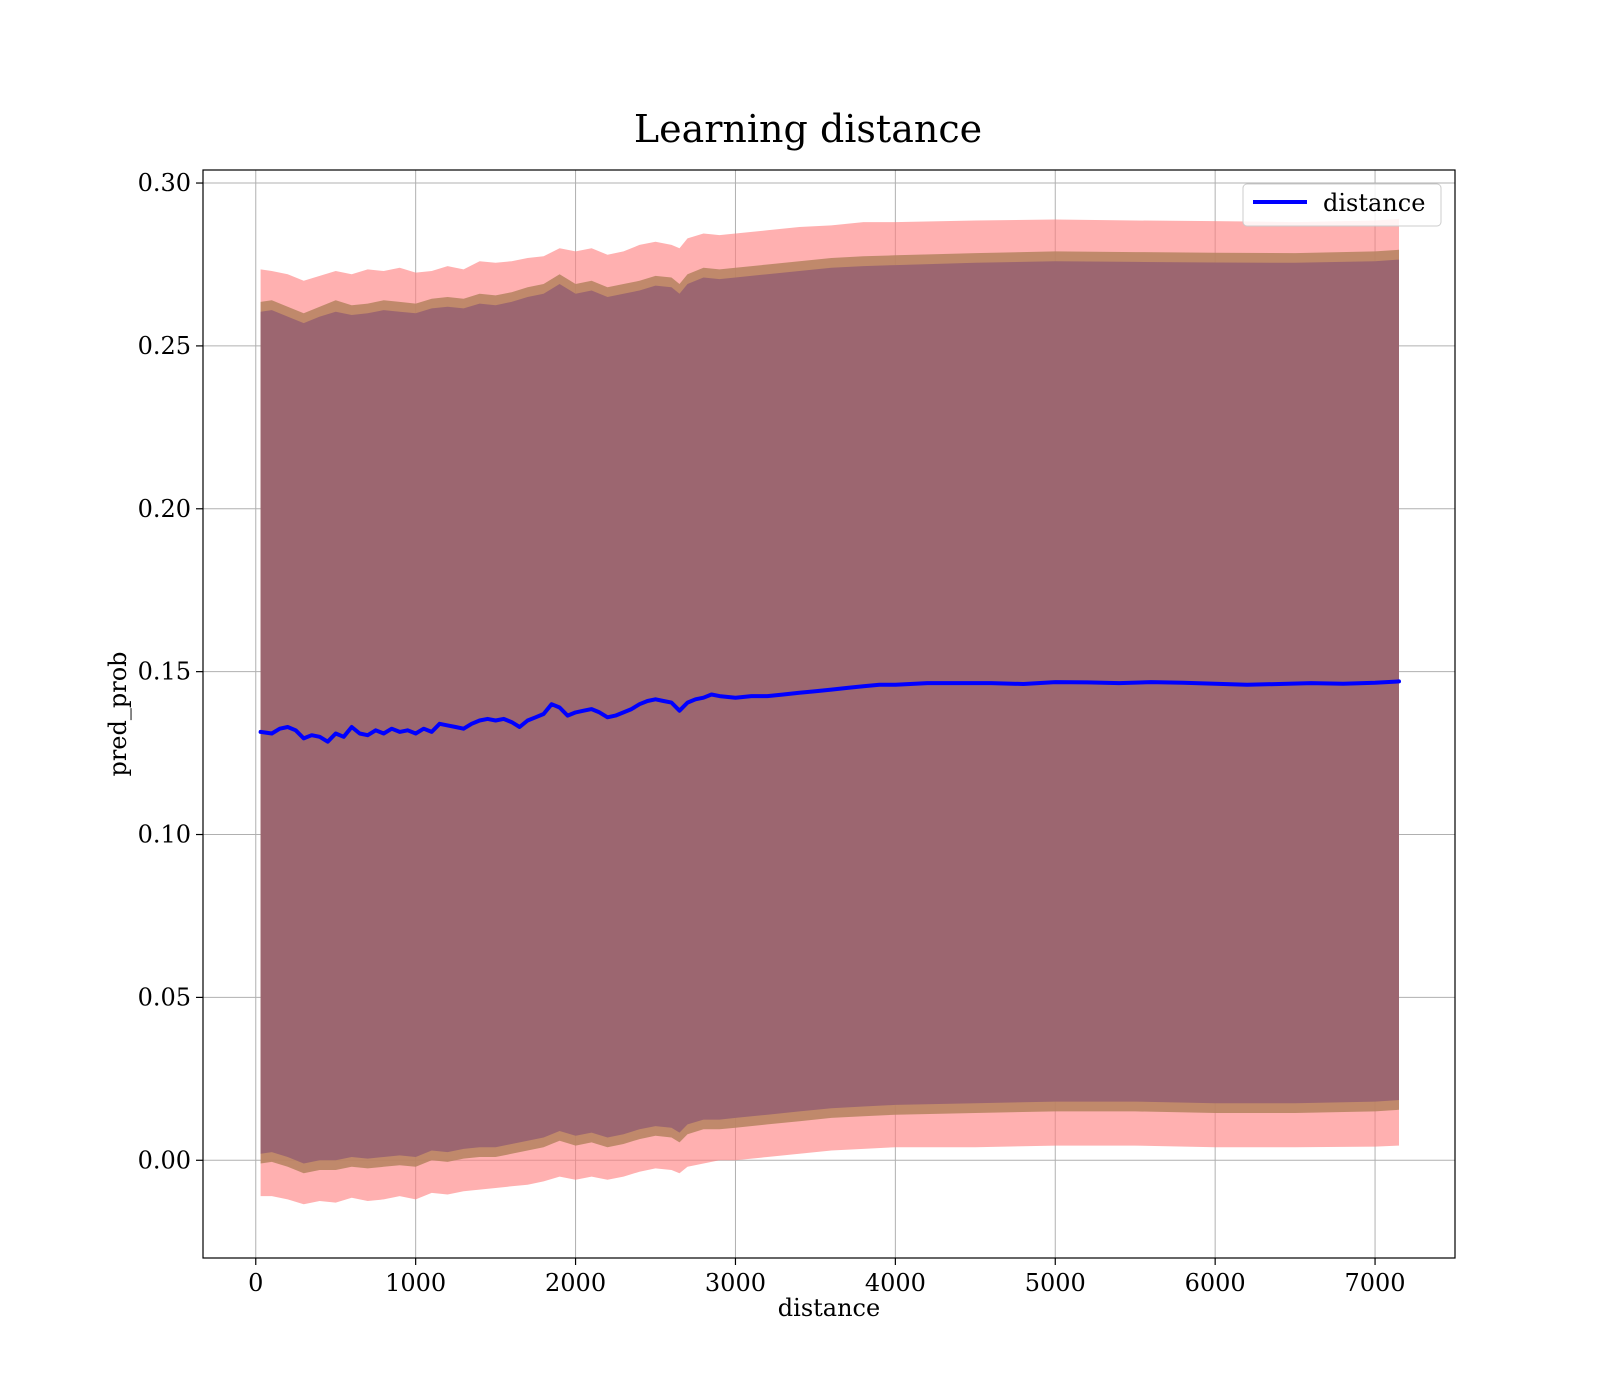 This screenshot has width=1600, height=1400. I want to click on y-tick-label: 0.15, so click(164, 672).